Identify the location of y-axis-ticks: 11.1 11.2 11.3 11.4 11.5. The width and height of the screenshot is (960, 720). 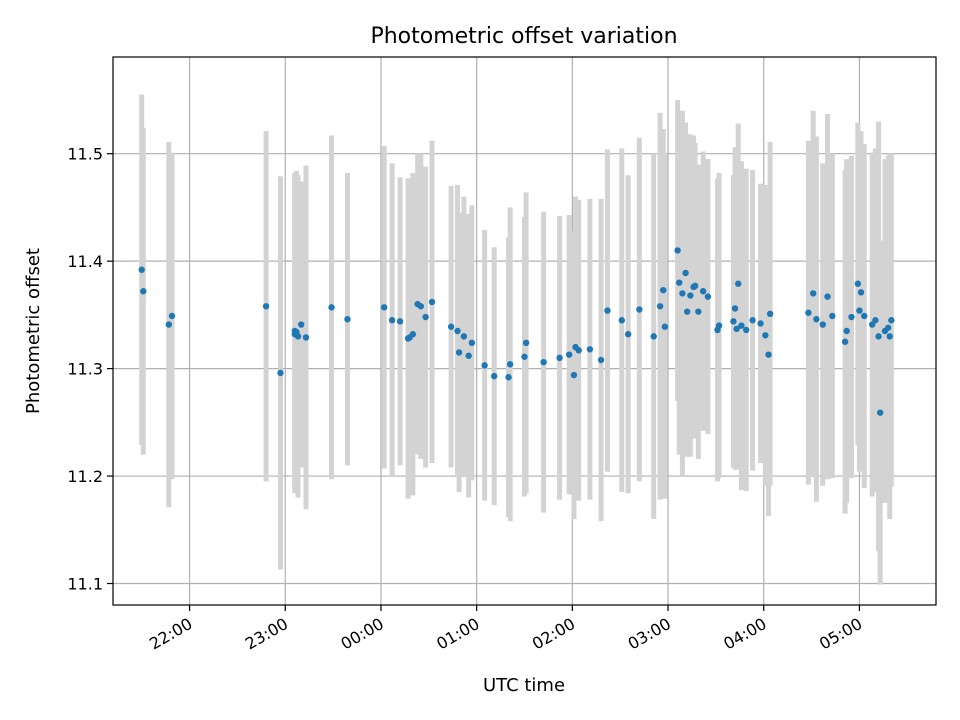
(90, 369).